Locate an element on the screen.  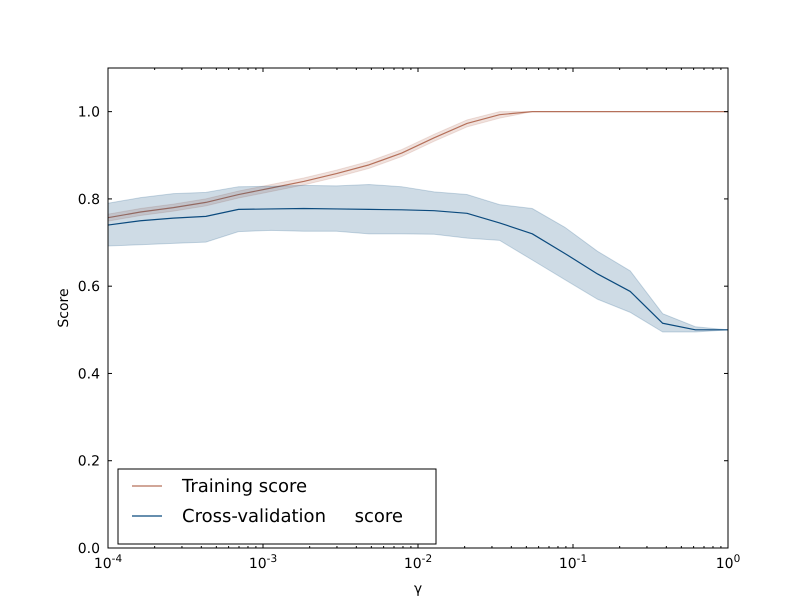
x-tick-label: 10$^{-3}$ is located at coordinates (263, 562).